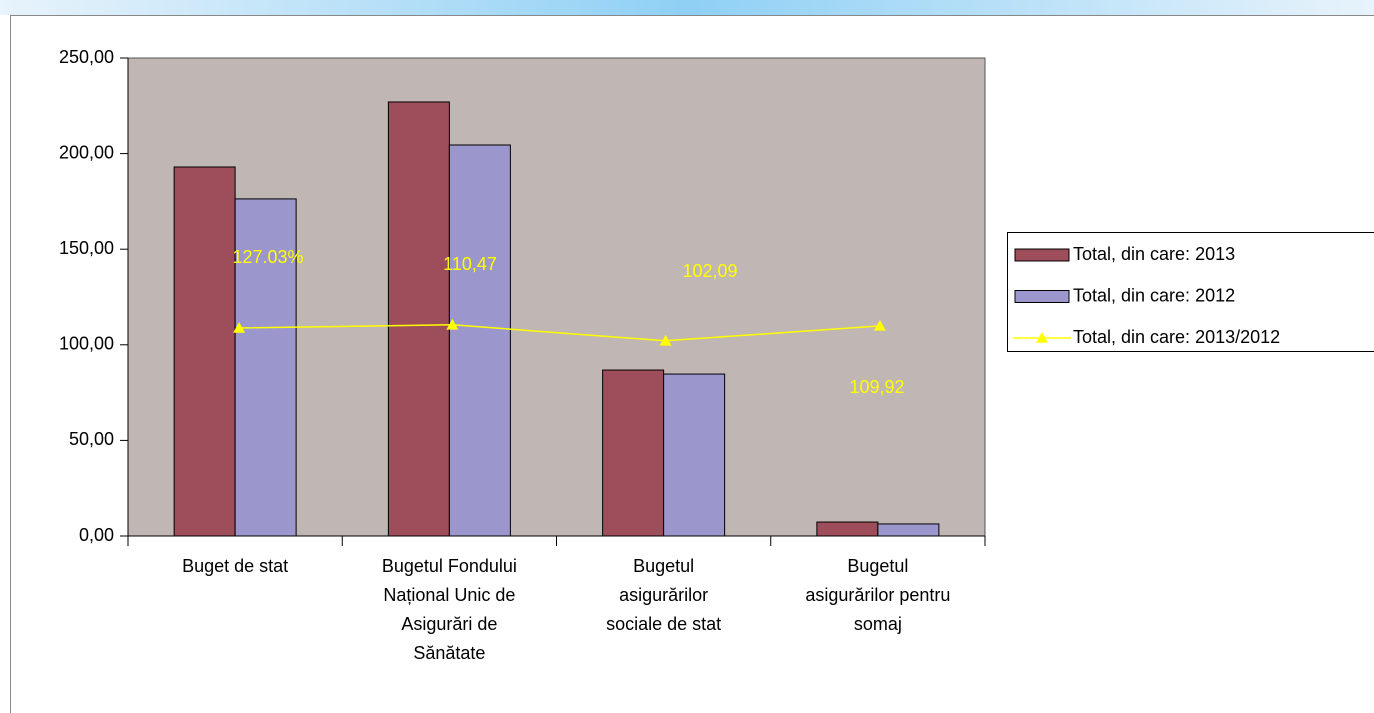 The height and width of the screenshot is (713, 1374). I want to click on x-tick-label: Bugetul asigurărilor sociale de stat, so click(664, 595).